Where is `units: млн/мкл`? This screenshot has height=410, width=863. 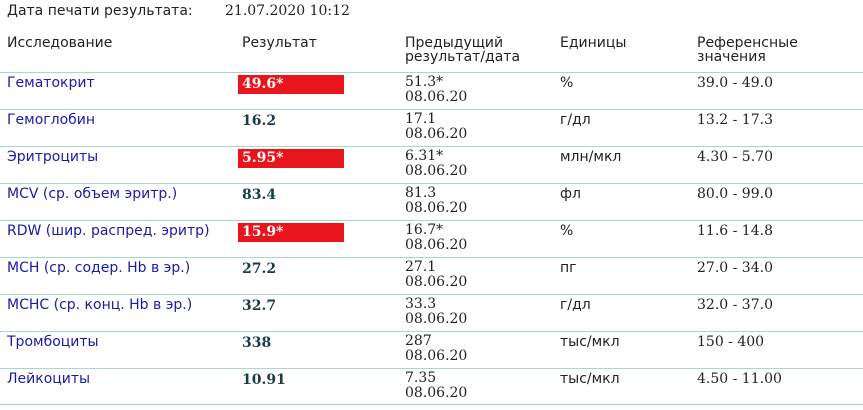 units: млн/мкл is located at coordinates (591, 157).